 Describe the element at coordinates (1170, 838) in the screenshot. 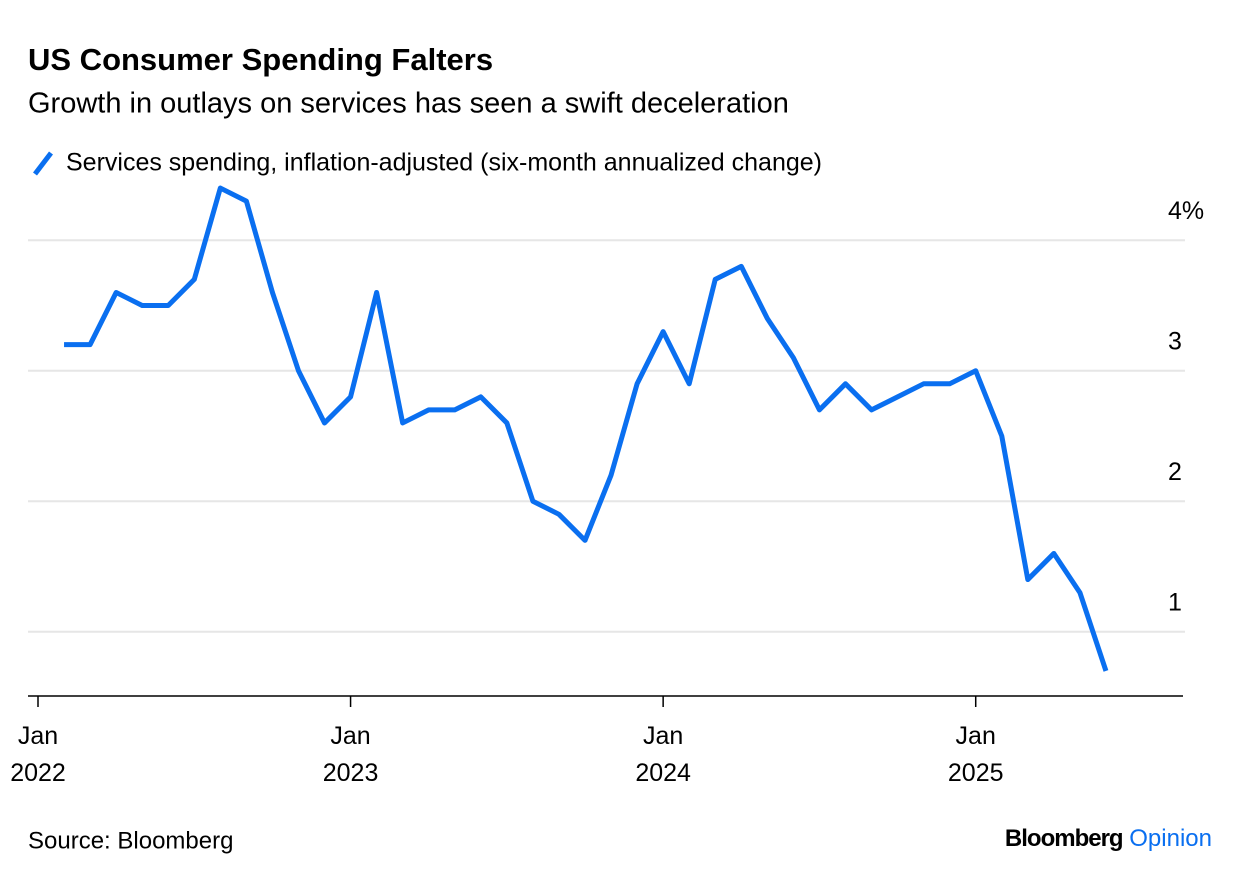

I see `brand-section: Opinion` at that location.